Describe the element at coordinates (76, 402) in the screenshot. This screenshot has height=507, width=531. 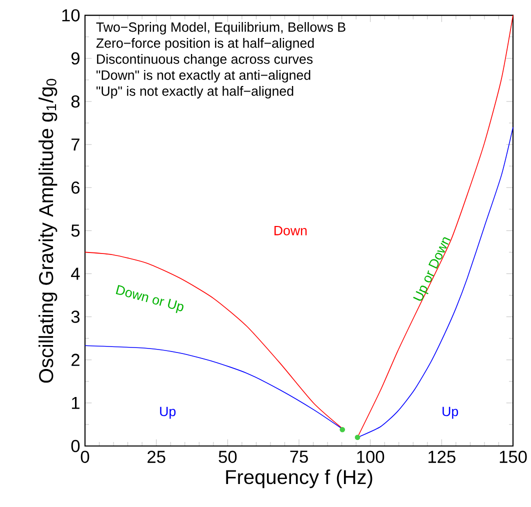
I see `y-tick-label: 1` at that location.